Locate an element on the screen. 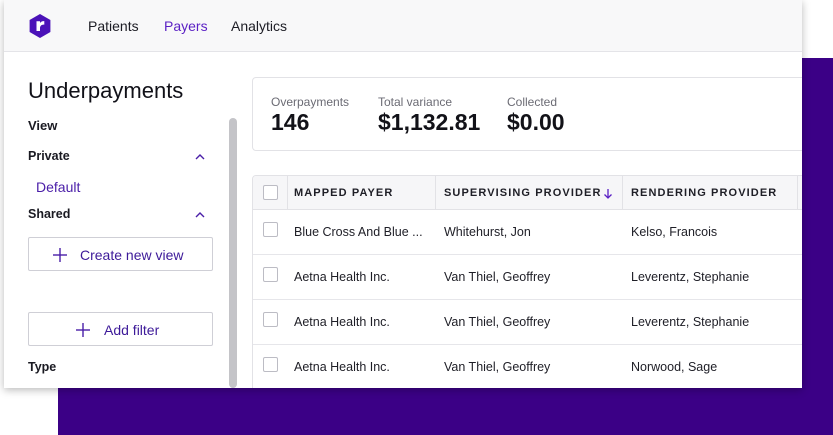  shared-heading: Shared is located at coordinates (49, 214).